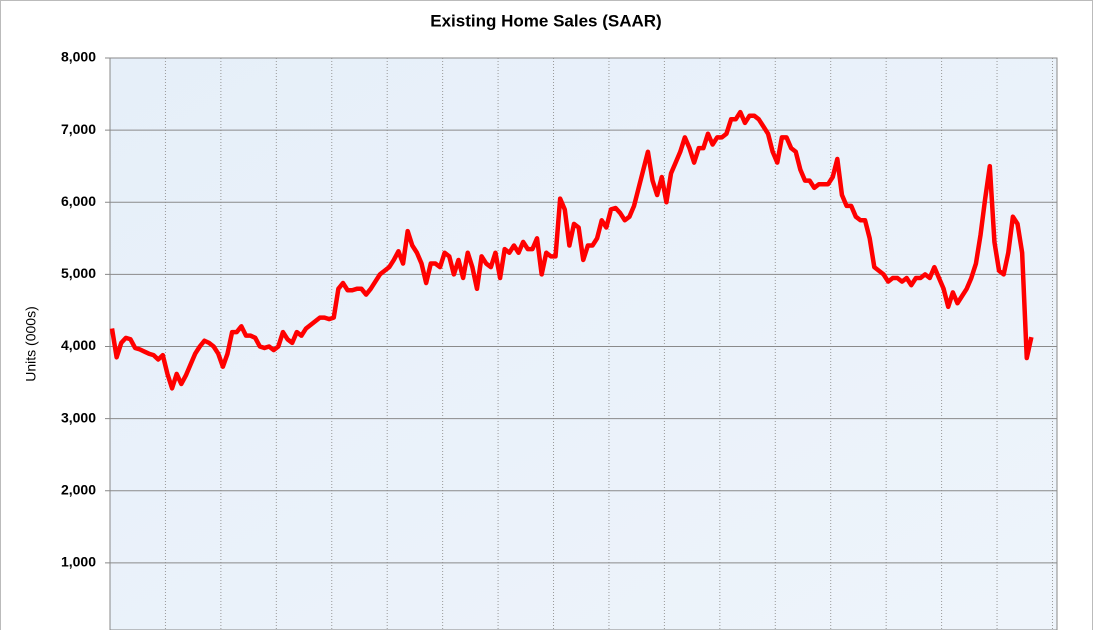 The width and height of the screenshot is (1093, 630). What do you see at coordinates (78, 562) in the screenshot?
I see `y-tick-label: 1,000` at bounding box center [78, 562].